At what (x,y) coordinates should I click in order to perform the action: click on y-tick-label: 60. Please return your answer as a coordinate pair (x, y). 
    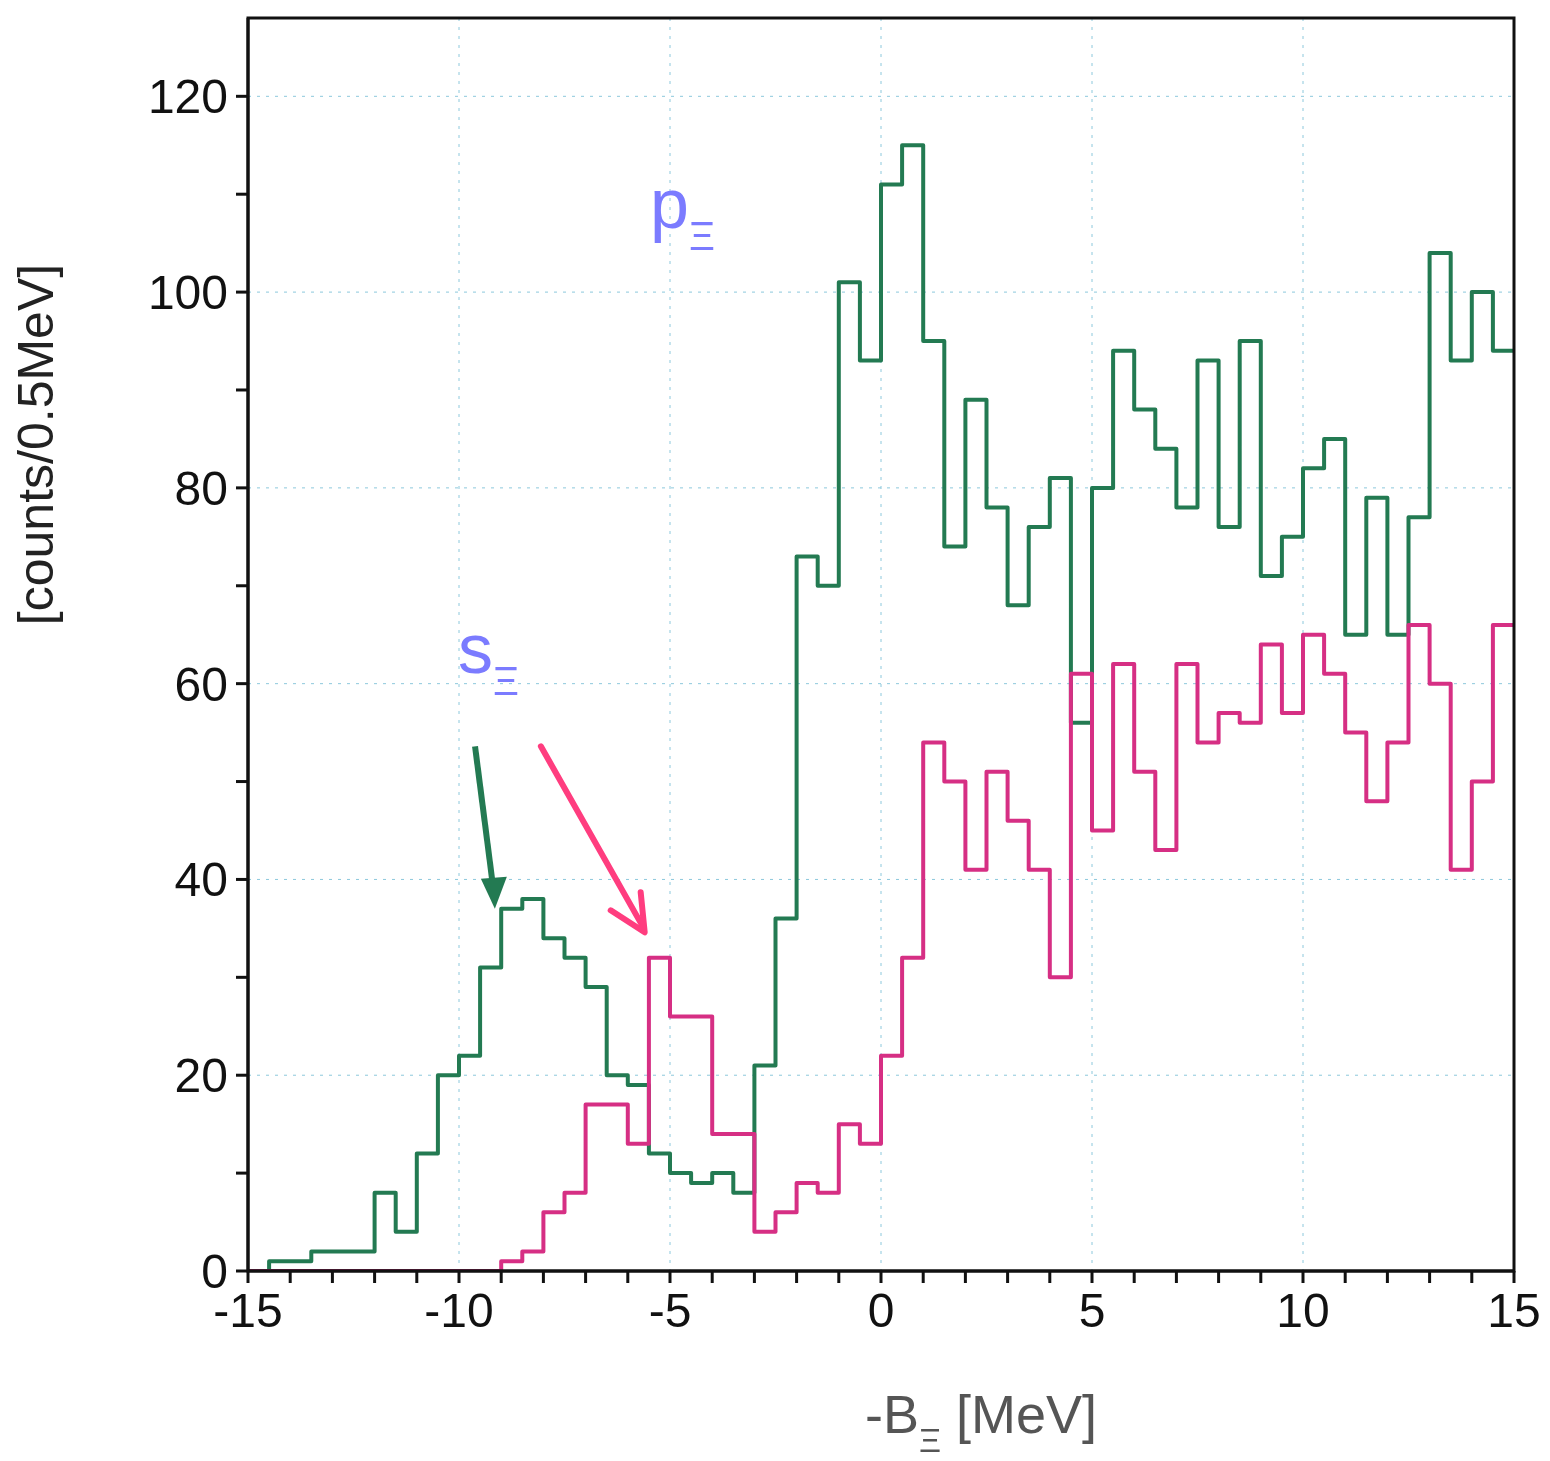
    Looking at the image, I should click on (201, 684).